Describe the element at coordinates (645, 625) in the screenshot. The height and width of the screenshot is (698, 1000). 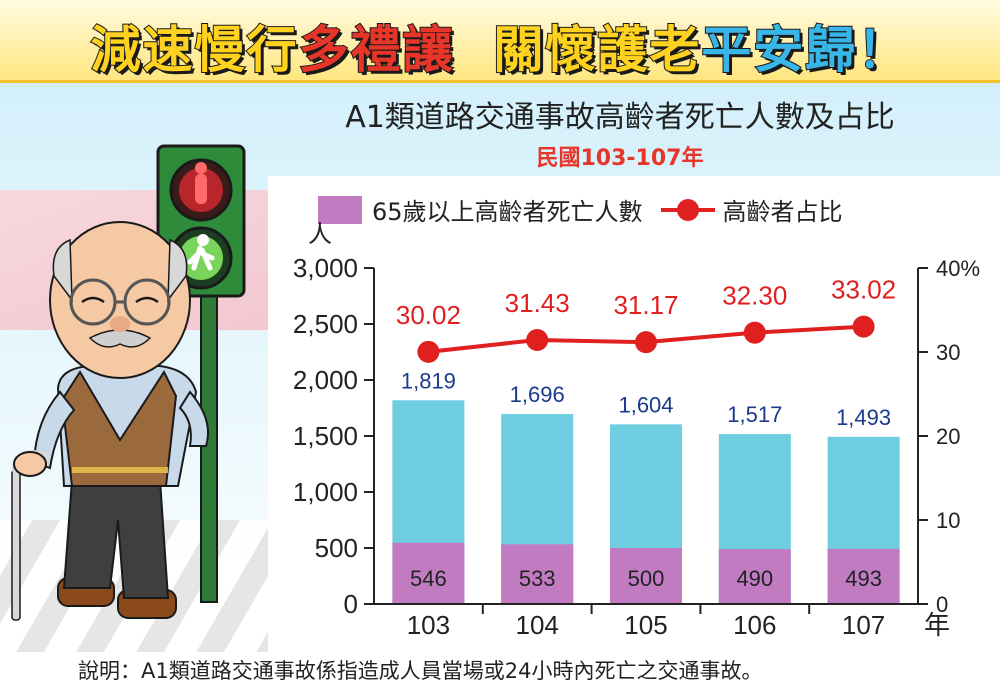
I see `x-tick-105: 105` at that location.